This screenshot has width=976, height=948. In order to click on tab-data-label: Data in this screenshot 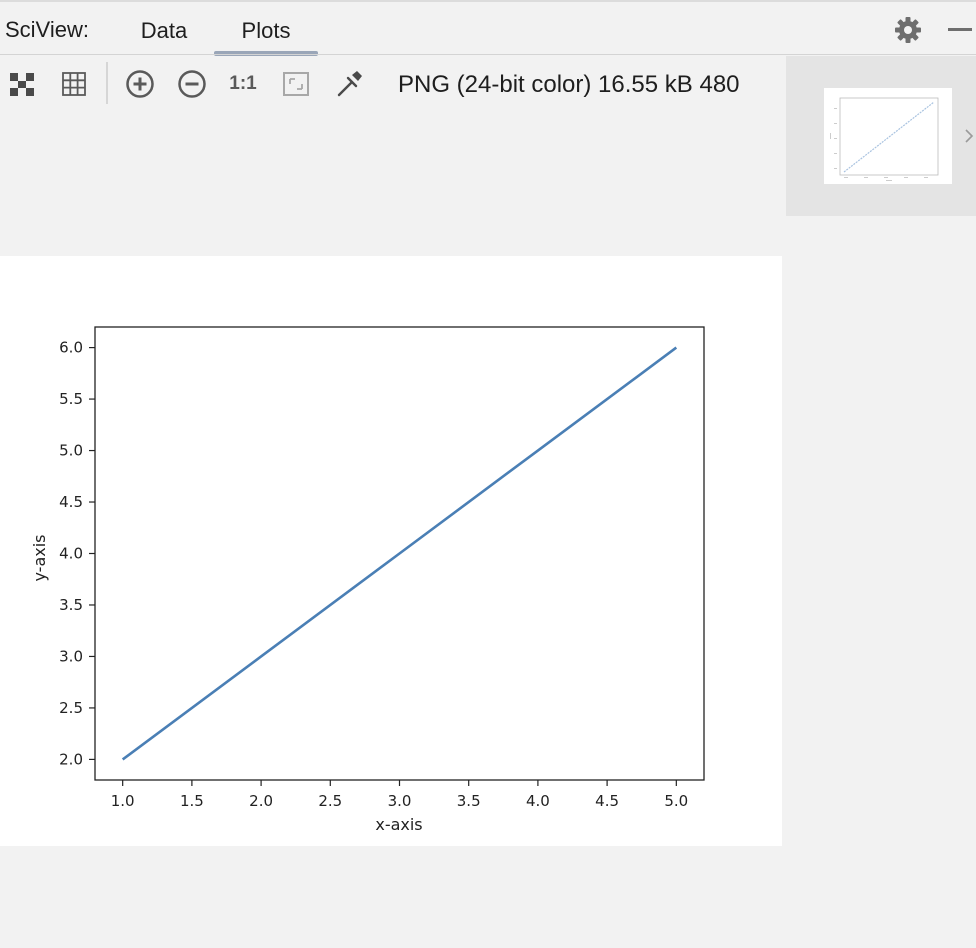, I will do `click(164, 30)`.